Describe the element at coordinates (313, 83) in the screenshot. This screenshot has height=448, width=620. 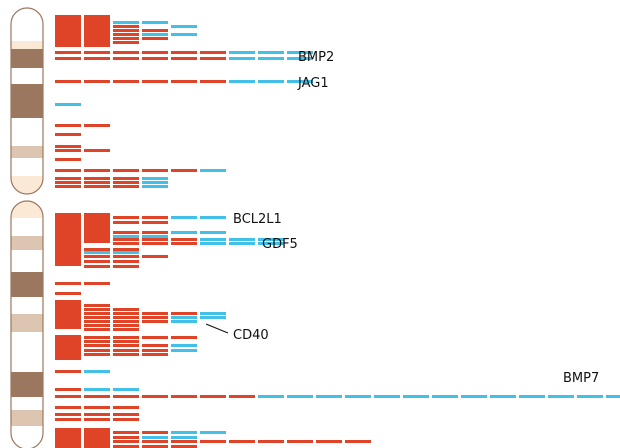
I see `gene-label-jag1: JAG1` at that location.